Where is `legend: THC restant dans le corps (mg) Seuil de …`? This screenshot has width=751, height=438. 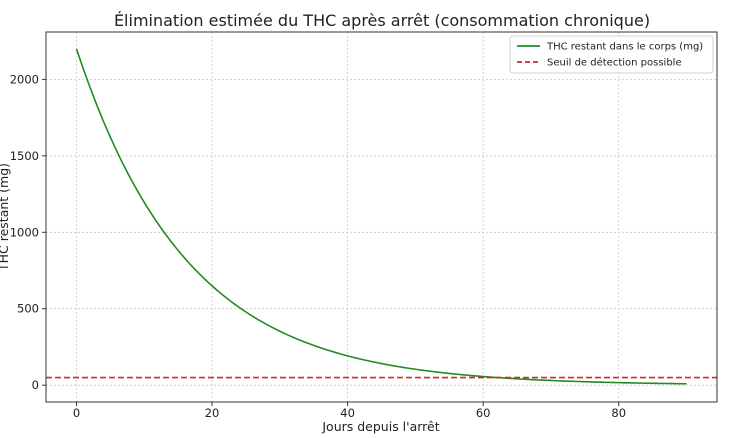
legend: THC restant dans le corps (mg) Seuil de … is located at coordinates (611, 54).